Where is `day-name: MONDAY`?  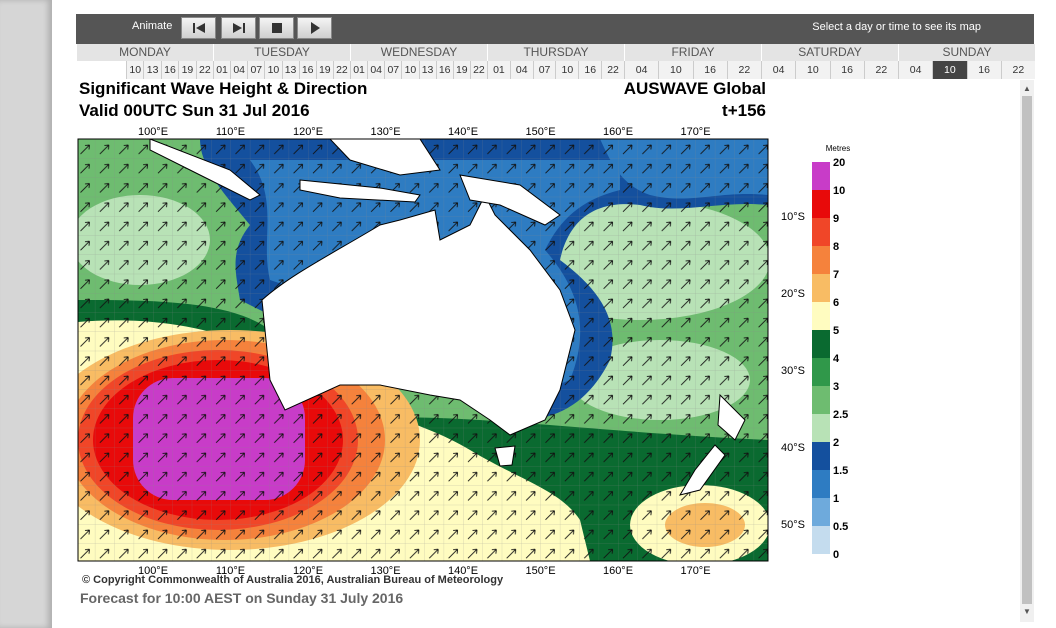
day-name: MONDAY is located at coordinates (144, 52).